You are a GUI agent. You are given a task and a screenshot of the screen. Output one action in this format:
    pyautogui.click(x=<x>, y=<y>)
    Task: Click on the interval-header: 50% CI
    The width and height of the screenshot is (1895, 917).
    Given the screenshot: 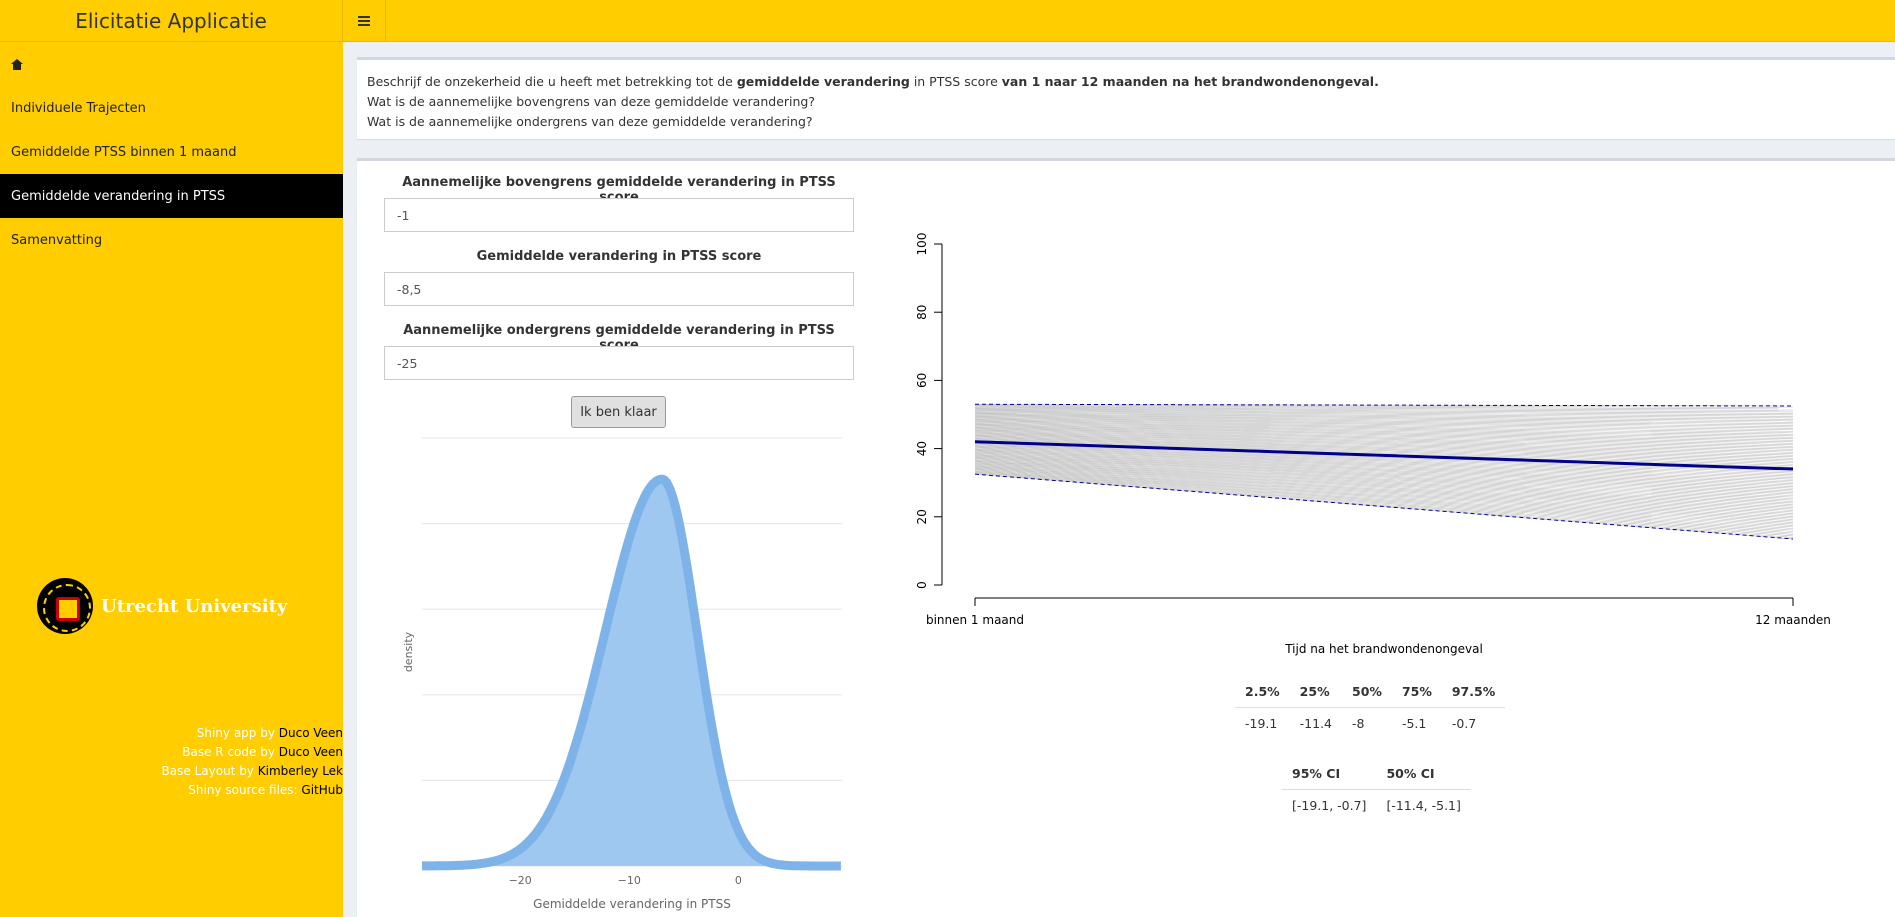 What is the action you would take?
    pyautogui.click(x=1423, y=774)
    